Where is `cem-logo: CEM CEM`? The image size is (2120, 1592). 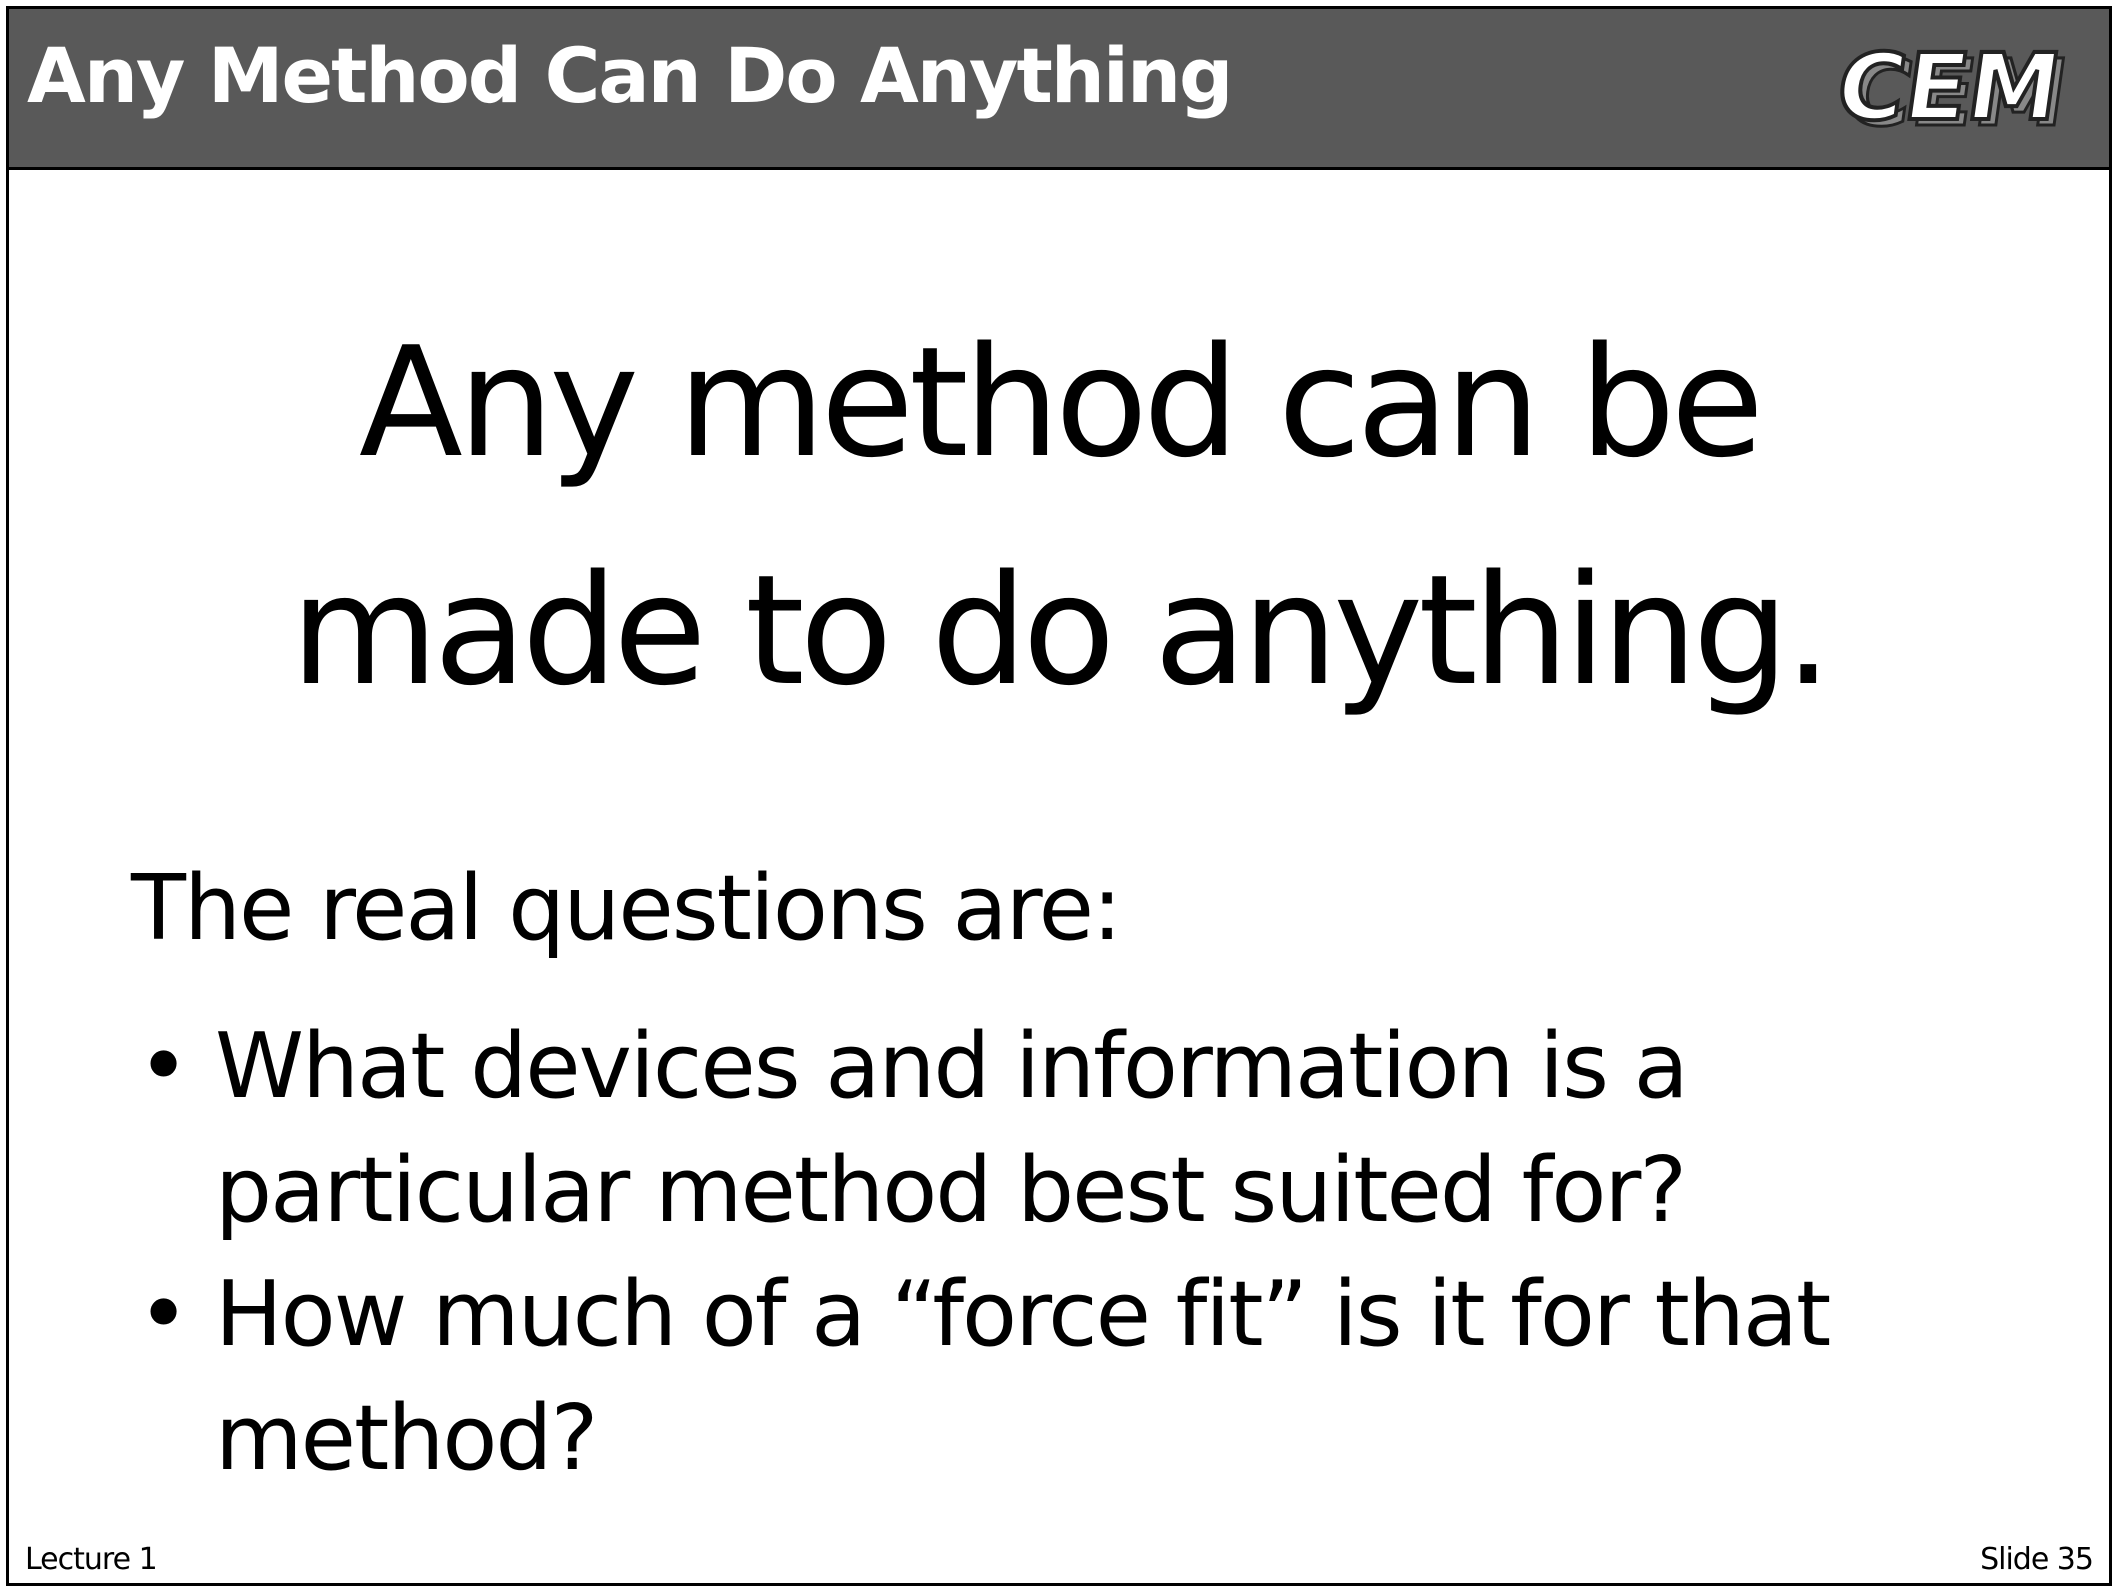
cem-logo: CEM CEM is located at coordinates (1954, 88).